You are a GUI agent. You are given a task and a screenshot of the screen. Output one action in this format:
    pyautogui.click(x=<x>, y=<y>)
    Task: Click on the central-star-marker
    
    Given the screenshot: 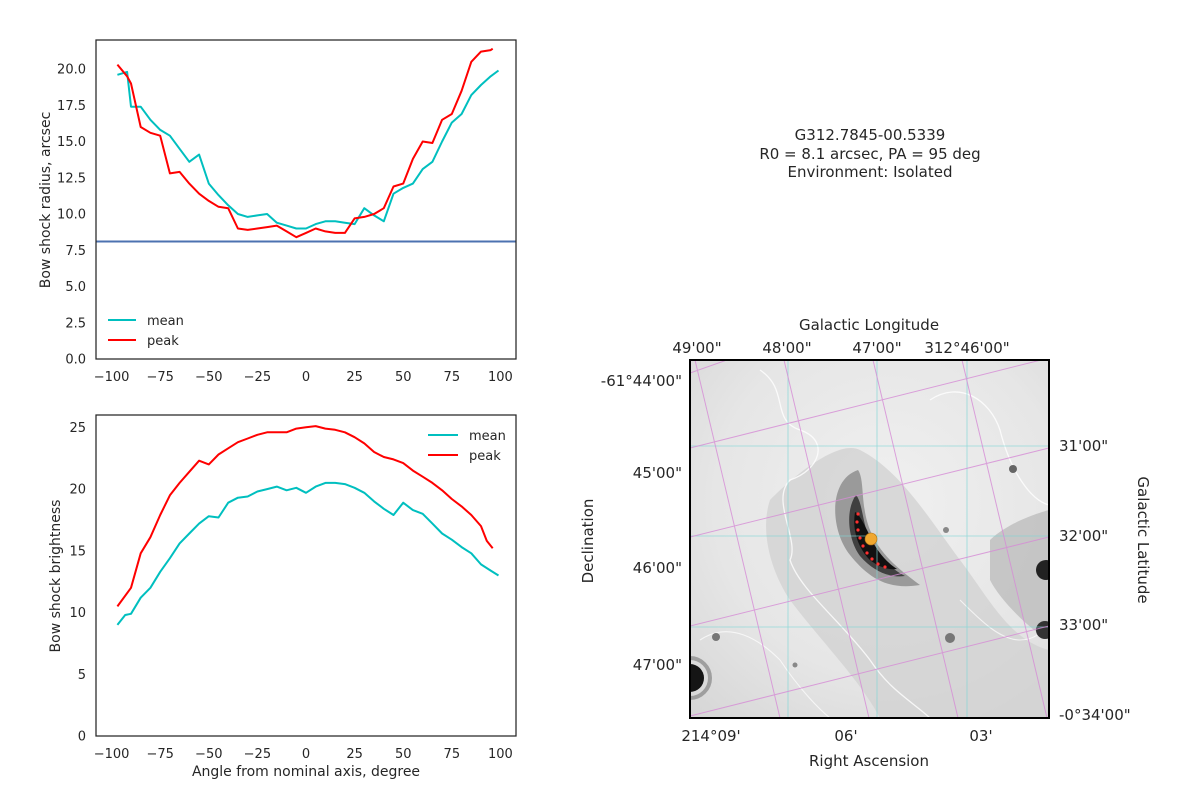 What is the action you would take?
    pyautogui.click(x=871, y=539)
    